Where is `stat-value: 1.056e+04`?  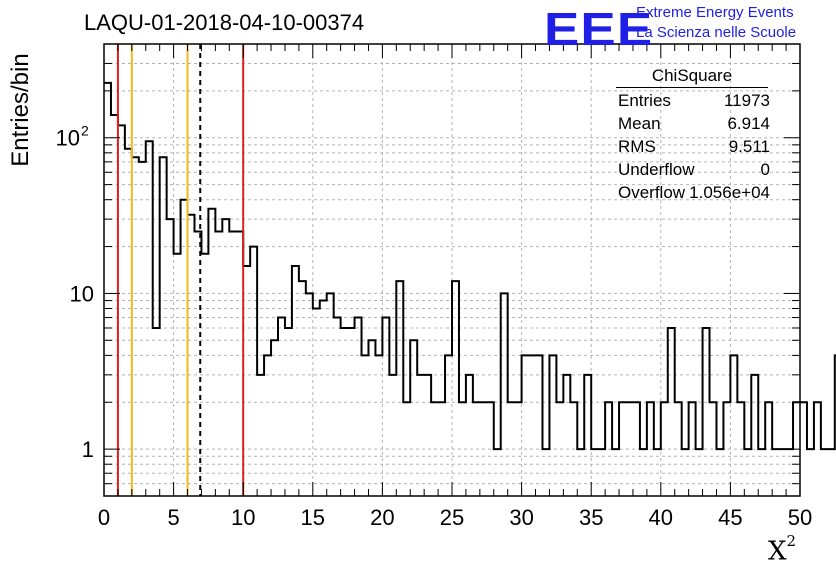
stat-value: 1.056e+04 is located at coordinates (729, 192).